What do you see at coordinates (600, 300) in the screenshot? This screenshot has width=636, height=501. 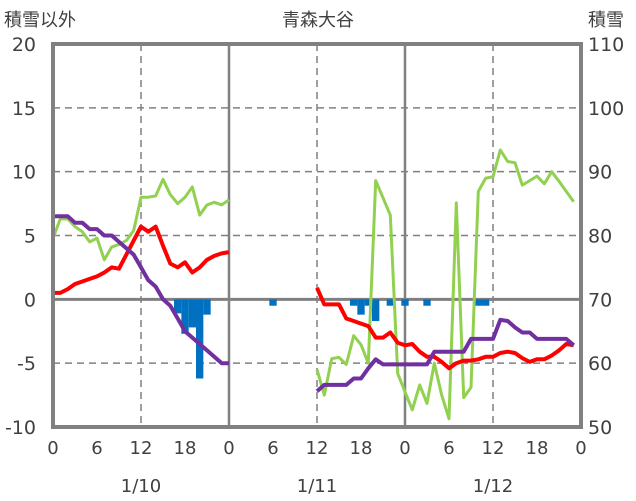 I see `y-right-tick: 70` at bounding box center [600, 300].